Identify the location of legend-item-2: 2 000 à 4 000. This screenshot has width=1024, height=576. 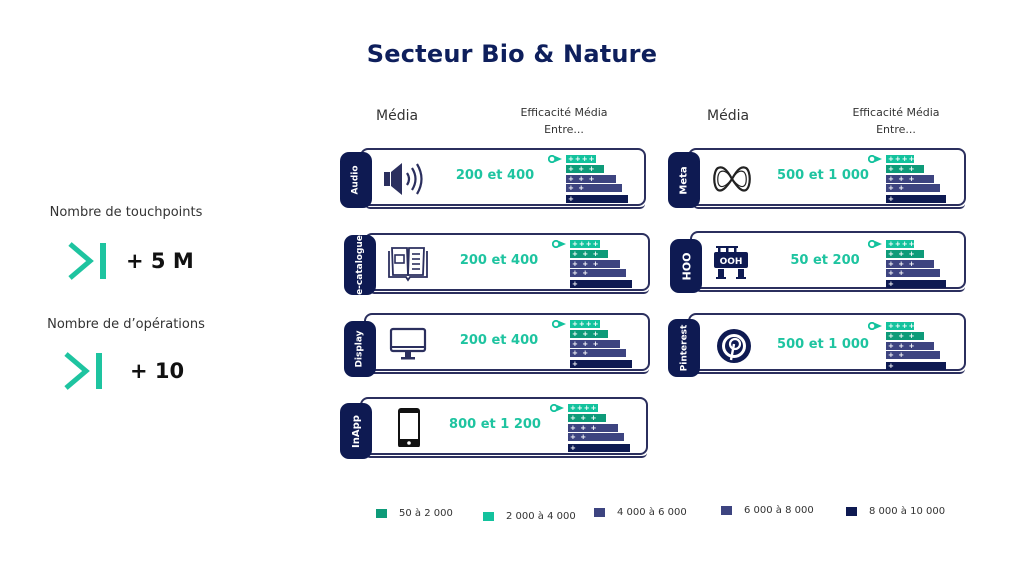
(529, 516).